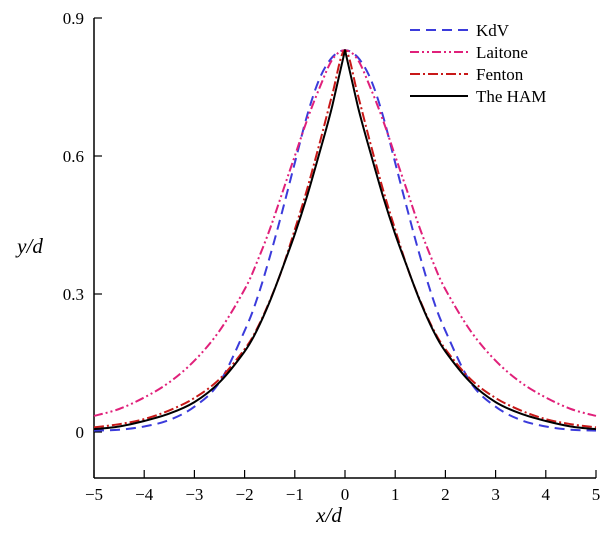 The height and width of the screenshot is (538, 601). Describe the element at coordinates (596, 494) in the screenshot. I see `x-tick-label: 5` at that location.